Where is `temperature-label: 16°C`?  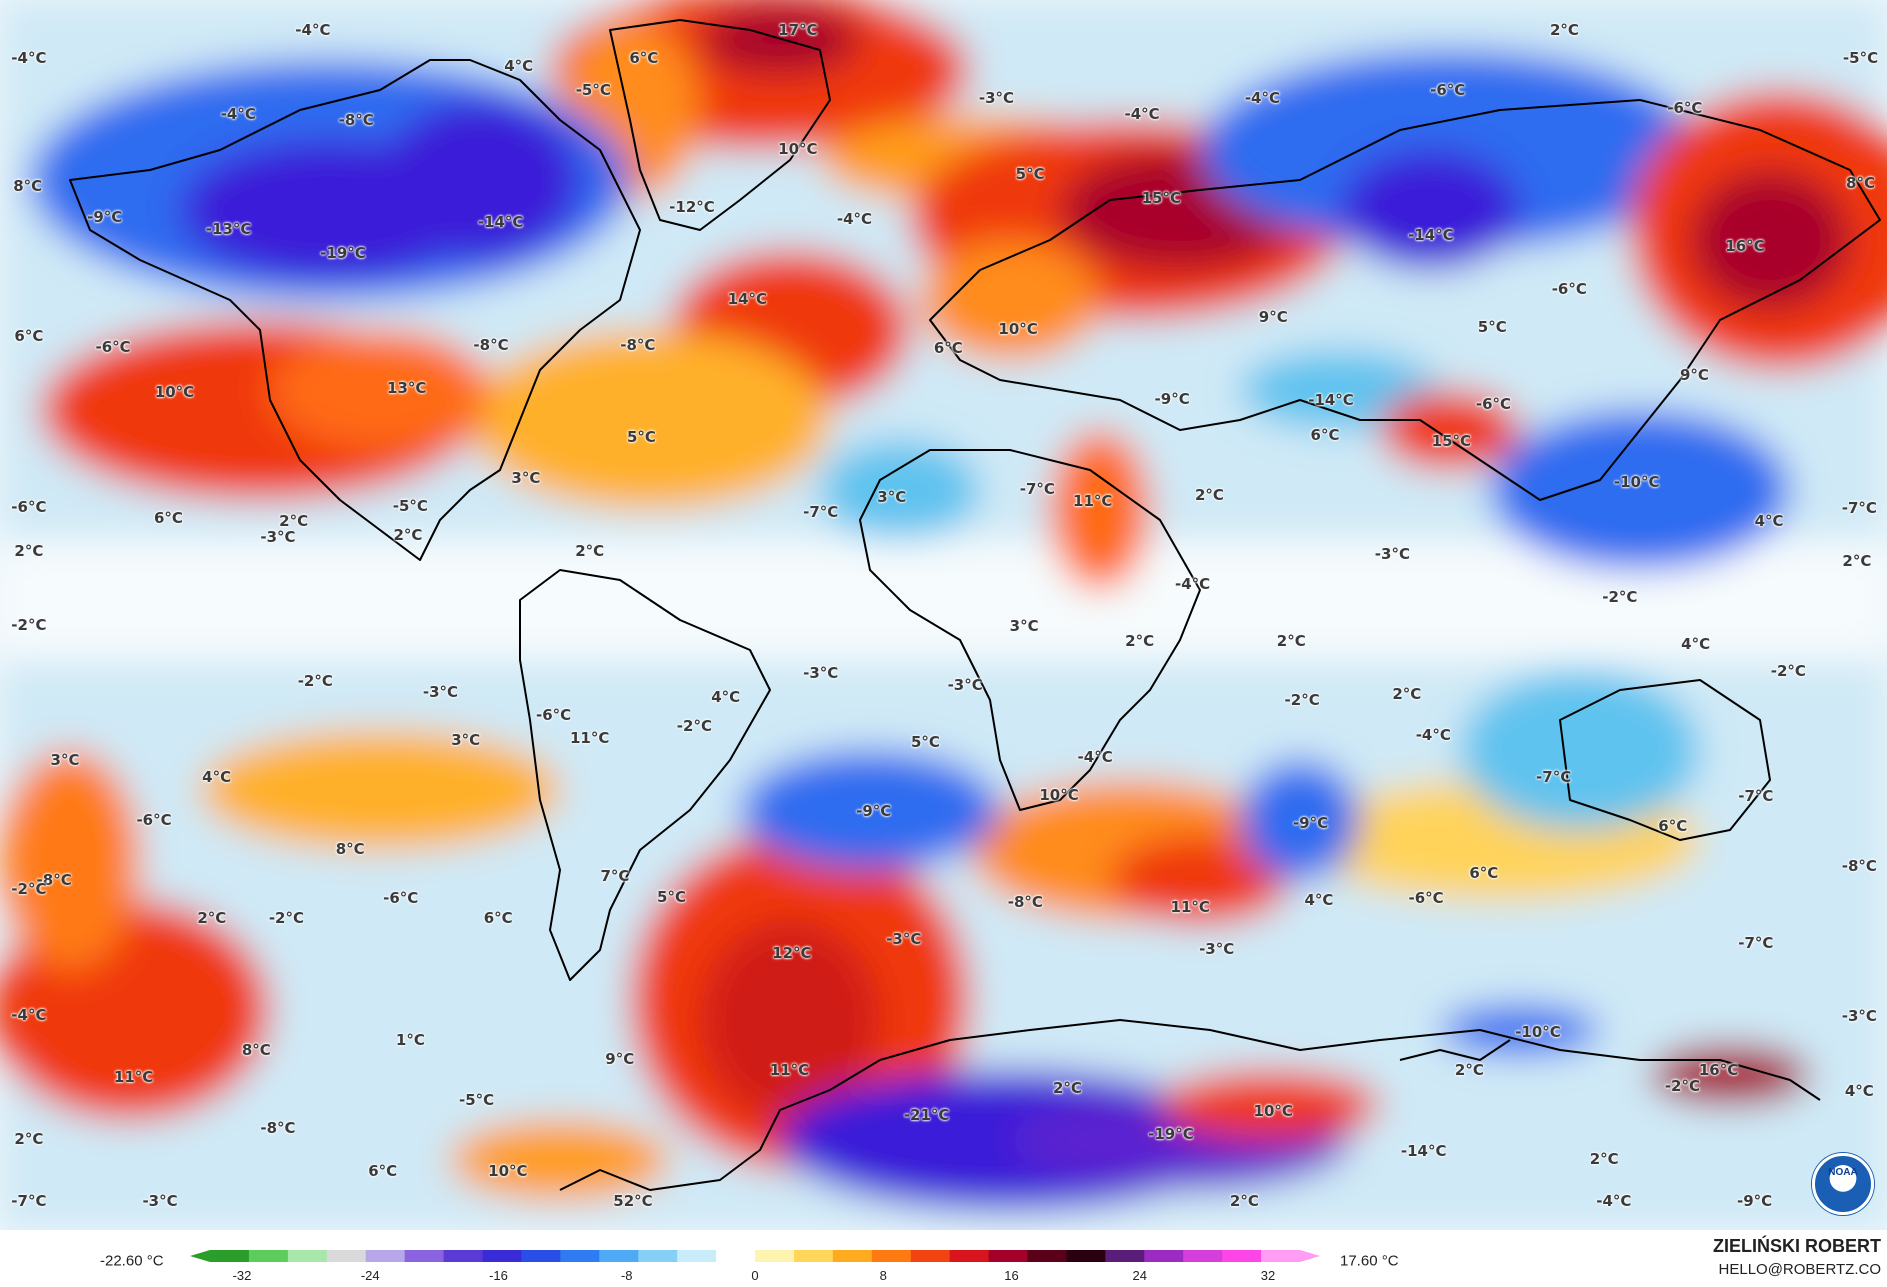
temperature-label: 16°C is located at coordinates (1745, 246).